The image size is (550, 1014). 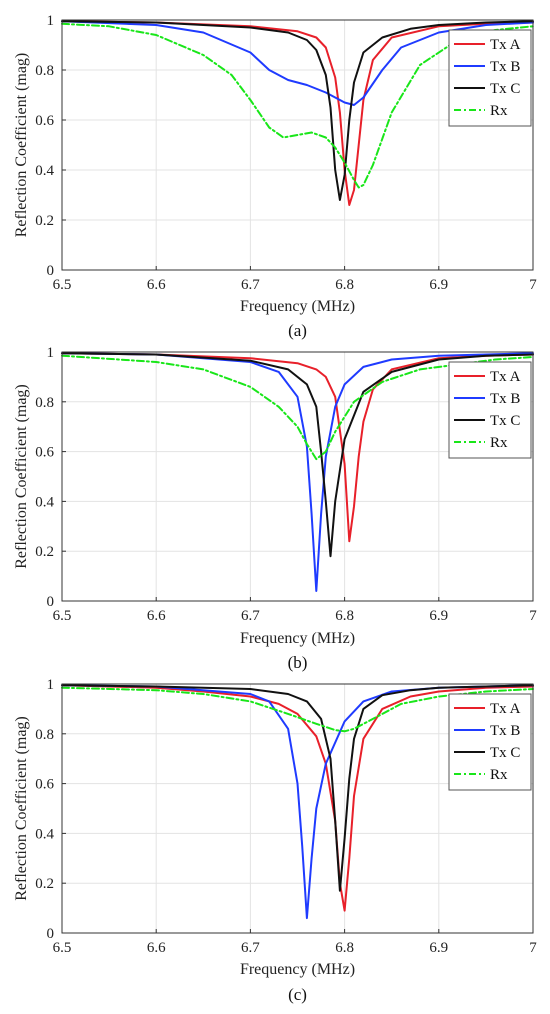 I want to click on series-line-tx-b, so click(x=297, y=63).